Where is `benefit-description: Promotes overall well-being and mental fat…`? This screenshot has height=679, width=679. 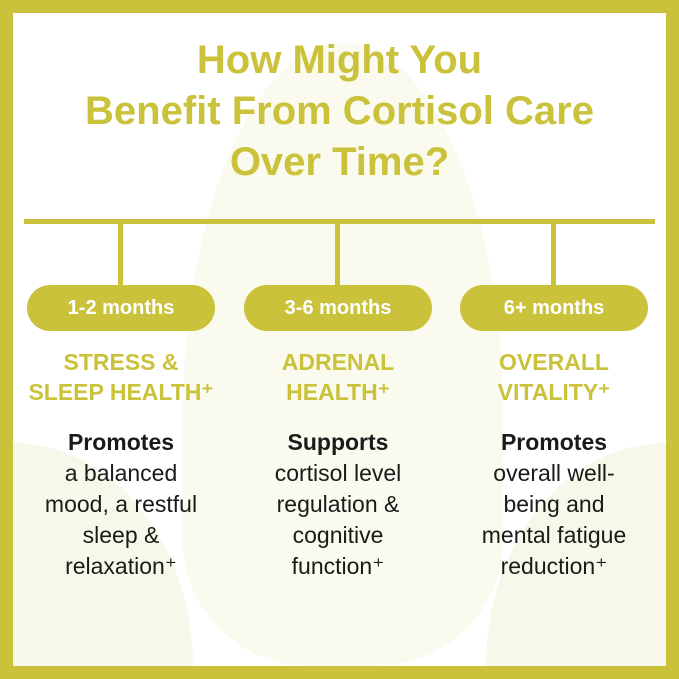
benefit-description: Promotes overall well-being and mental fat… is located at coordinates (554, 504).